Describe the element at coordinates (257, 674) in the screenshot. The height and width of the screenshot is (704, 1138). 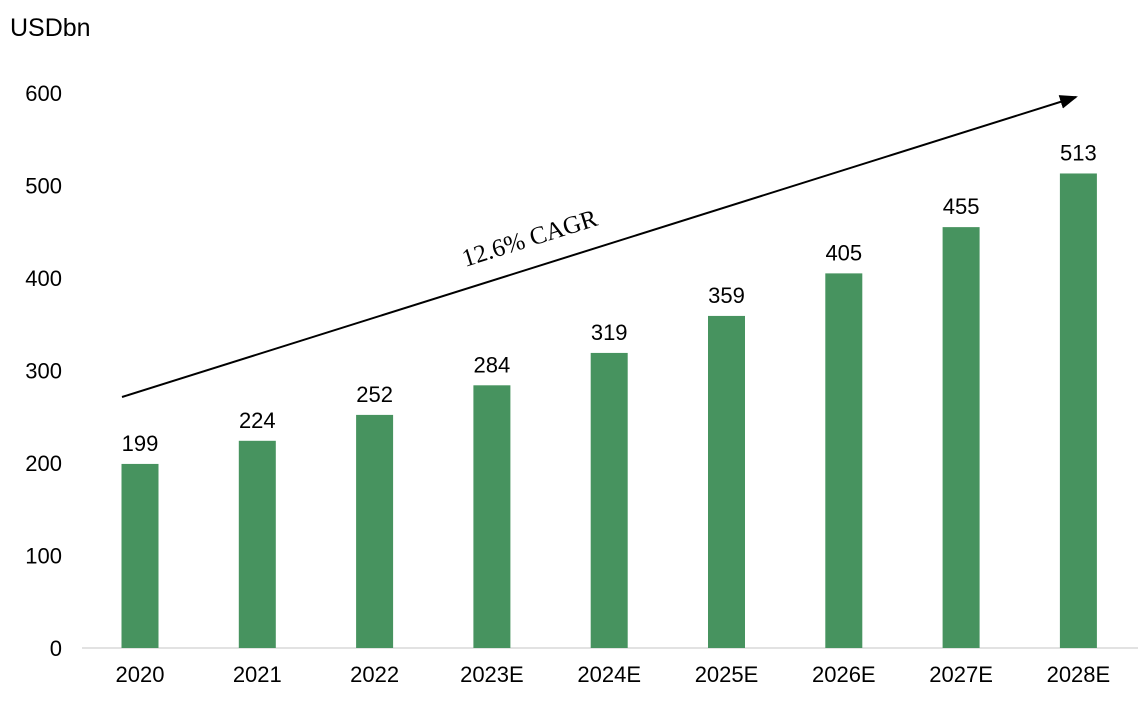
I see `x-tick-label: 2021` at that location.